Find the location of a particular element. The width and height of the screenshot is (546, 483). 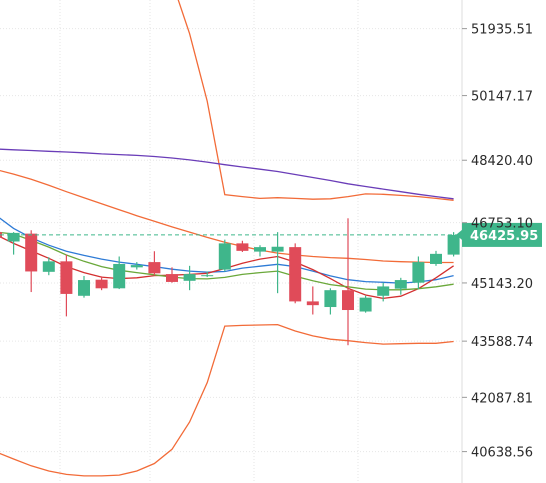

axis-tick-label: 46753.10 is located at coordinates (502, 224).